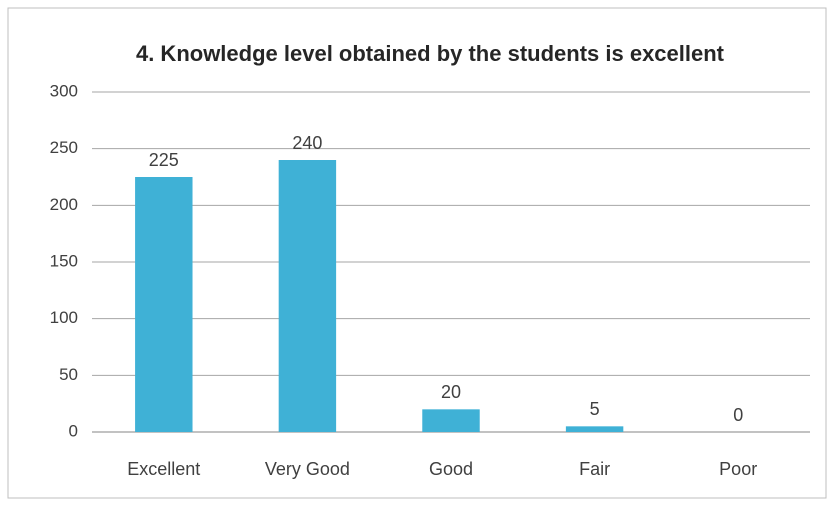  Describe the element at coordinates (68, 374) in the screenshot. I see `y-tick-label: 50` at that location.